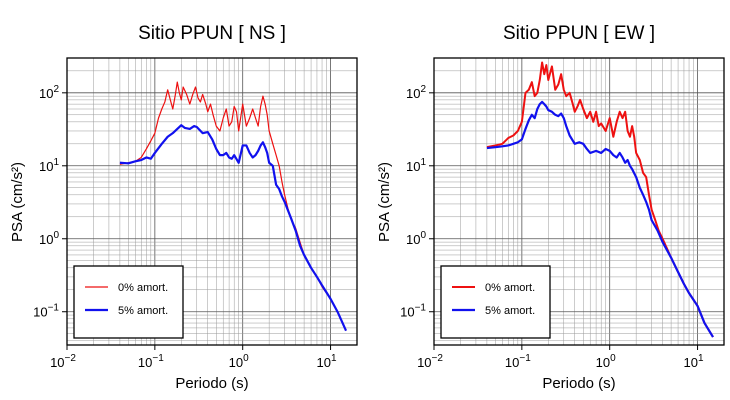 The height and width of the screenshot is (400, 730). I want to click on chart-title: Sitio PPUN [ NS ], so click(212, 33).